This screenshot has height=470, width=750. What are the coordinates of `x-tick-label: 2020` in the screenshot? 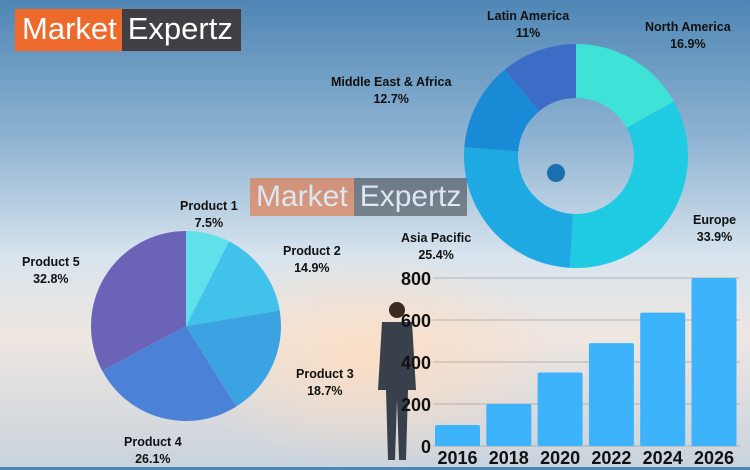 It's located at (560, 457).